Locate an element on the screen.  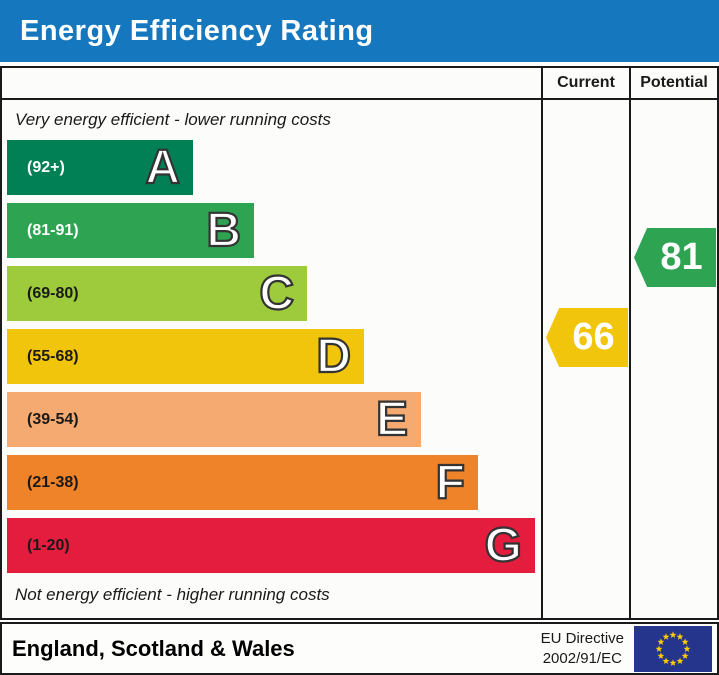
eu-directive-line2: 2002/91/EC is located at coordinates (582, 658).